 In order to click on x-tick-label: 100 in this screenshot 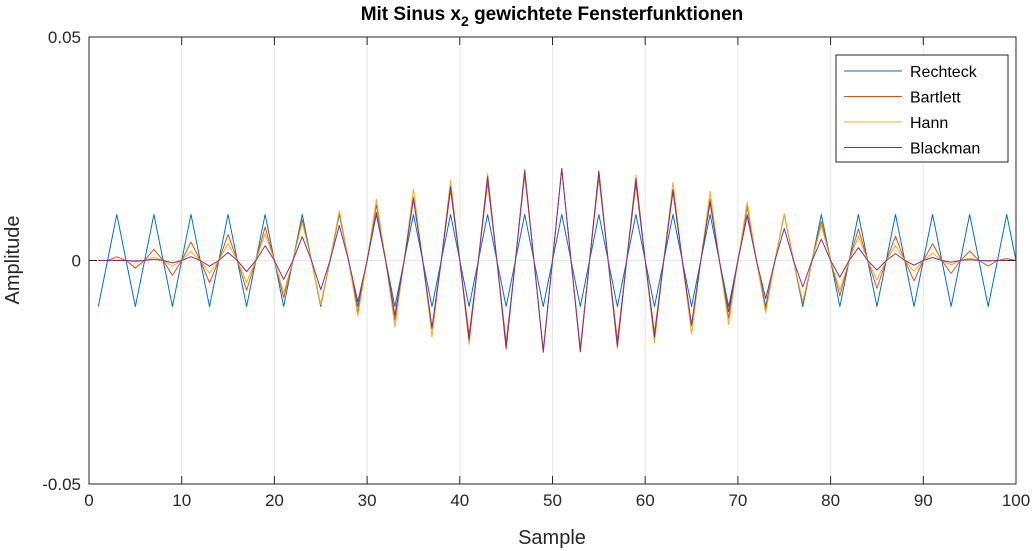, I will do `click(1016, 500)`.